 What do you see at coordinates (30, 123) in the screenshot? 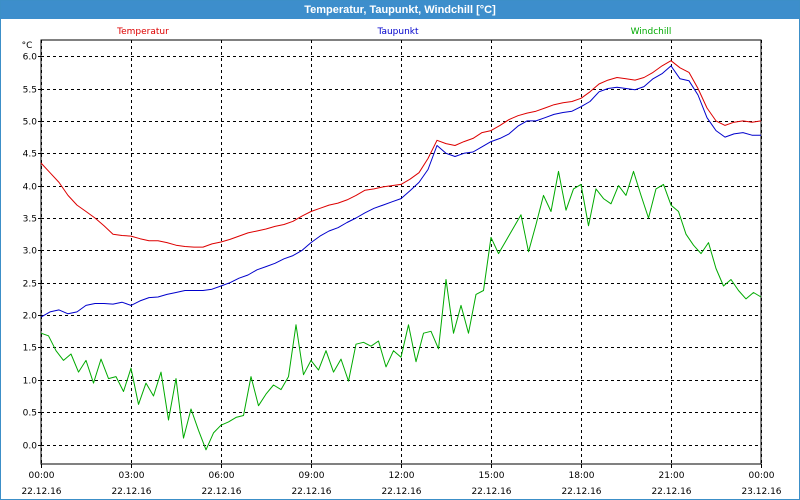
I see `y-tick-label: 5.0` at bounding box center [30, 123].